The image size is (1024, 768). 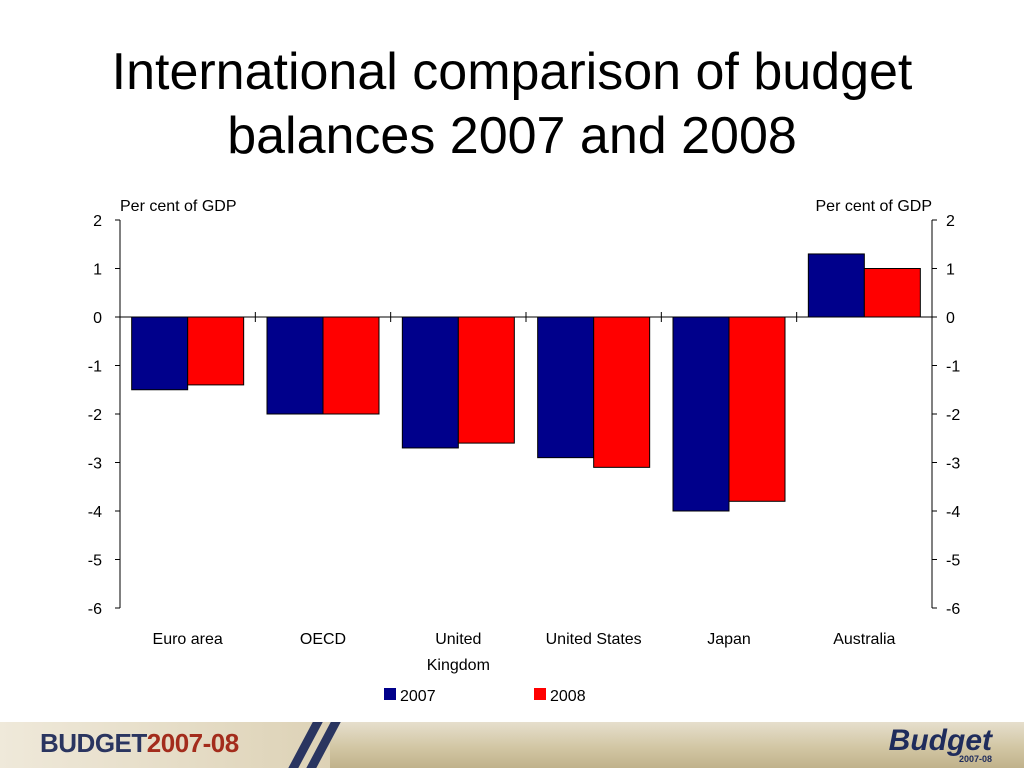 What do you see at coordinates (188, 639) in the screenshot?
I see `x-tick-label: Euro area` at bounding box center [188, 639].